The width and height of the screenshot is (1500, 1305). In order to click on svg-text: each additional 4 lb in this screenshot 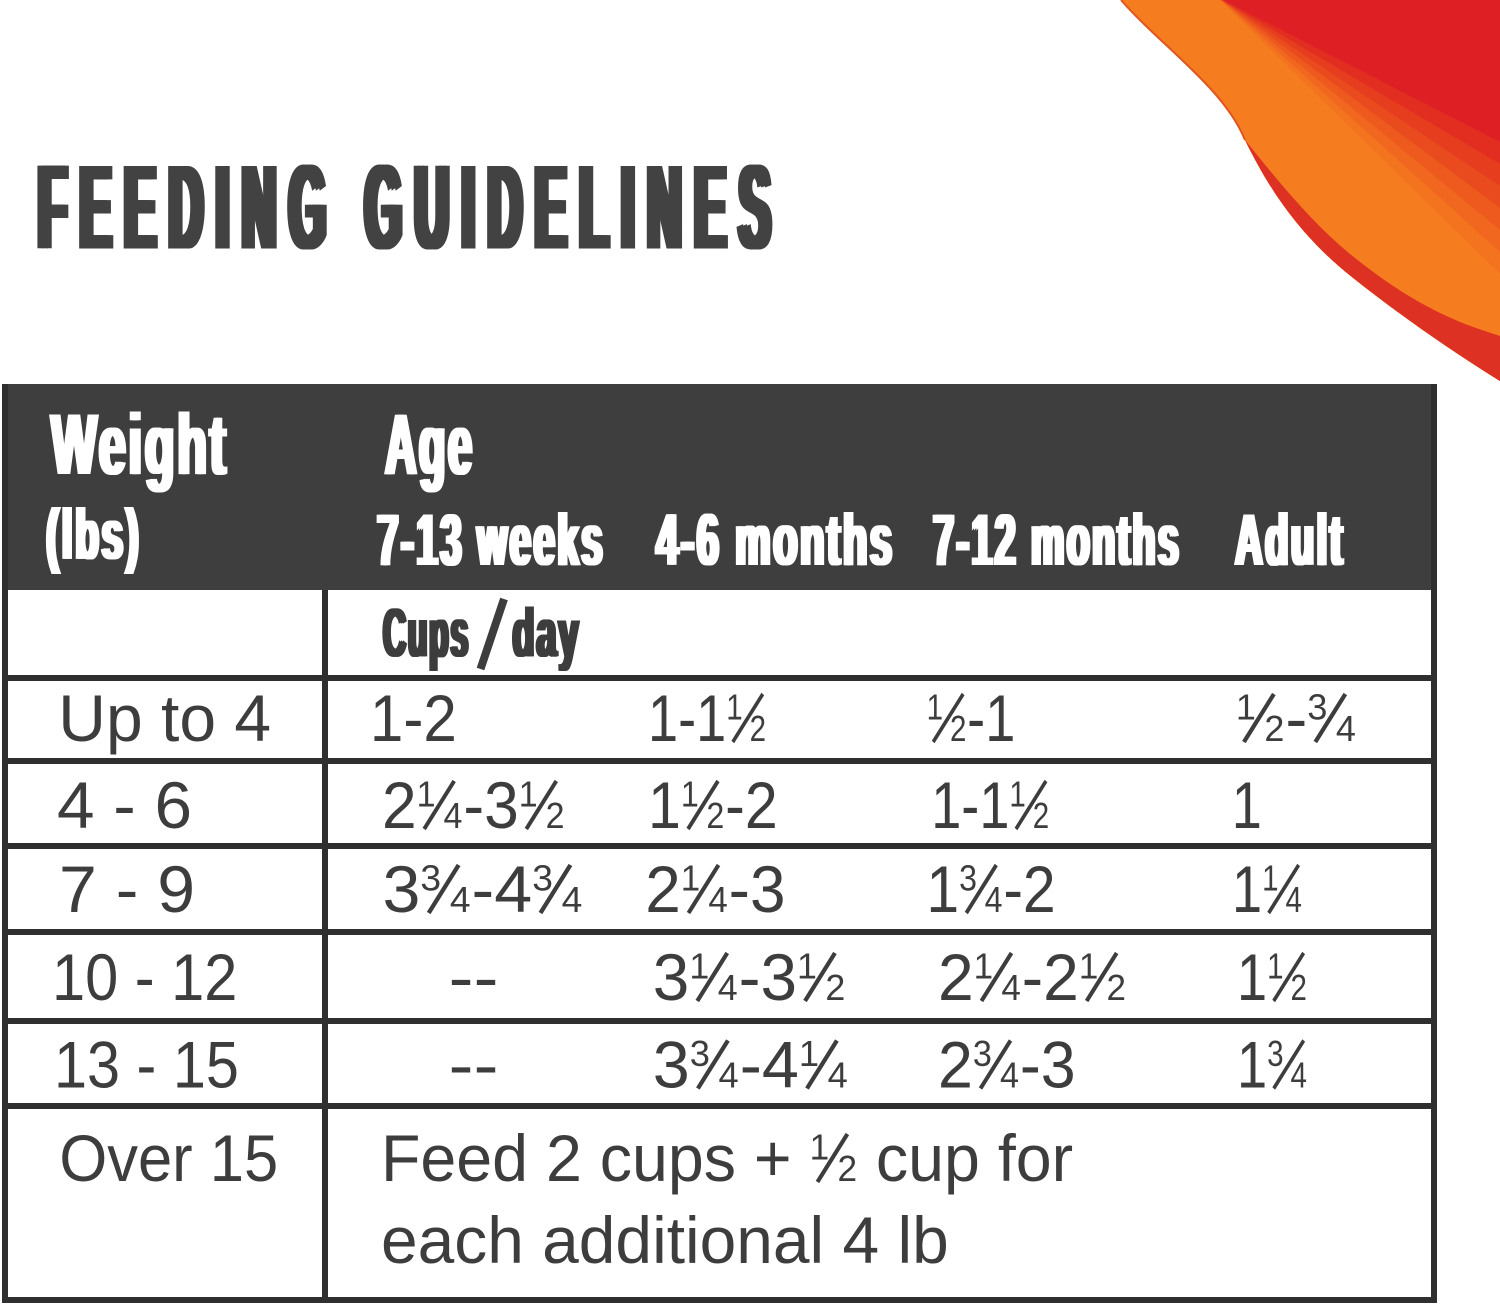, I will do `click(665, 1240)`.